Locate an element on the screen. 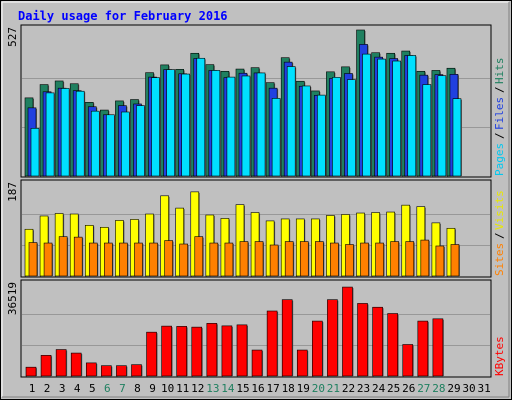  x-tick-label-day-29: 29 is located at coordinates (453, 388).